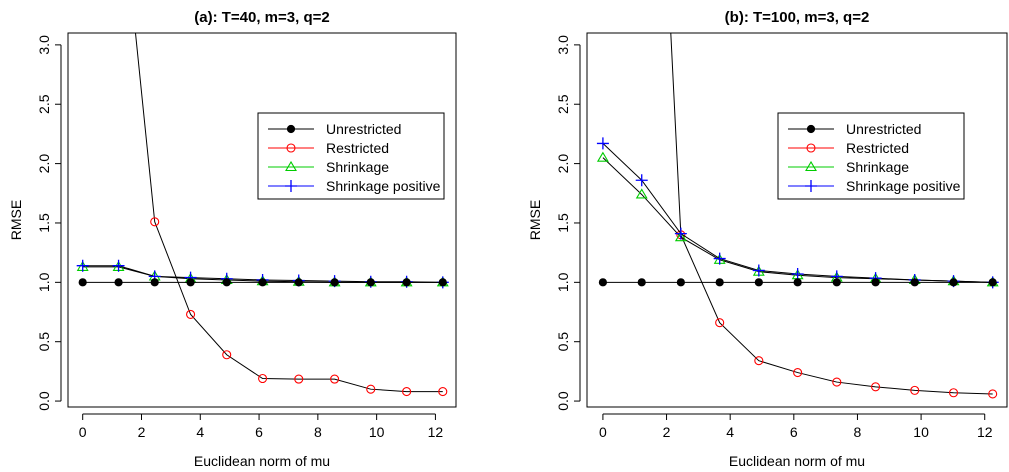 Image resolution: width=1009 pixels, height=472 pixels. I want to click on legend-label: Unrestricted, so click(363, 129).